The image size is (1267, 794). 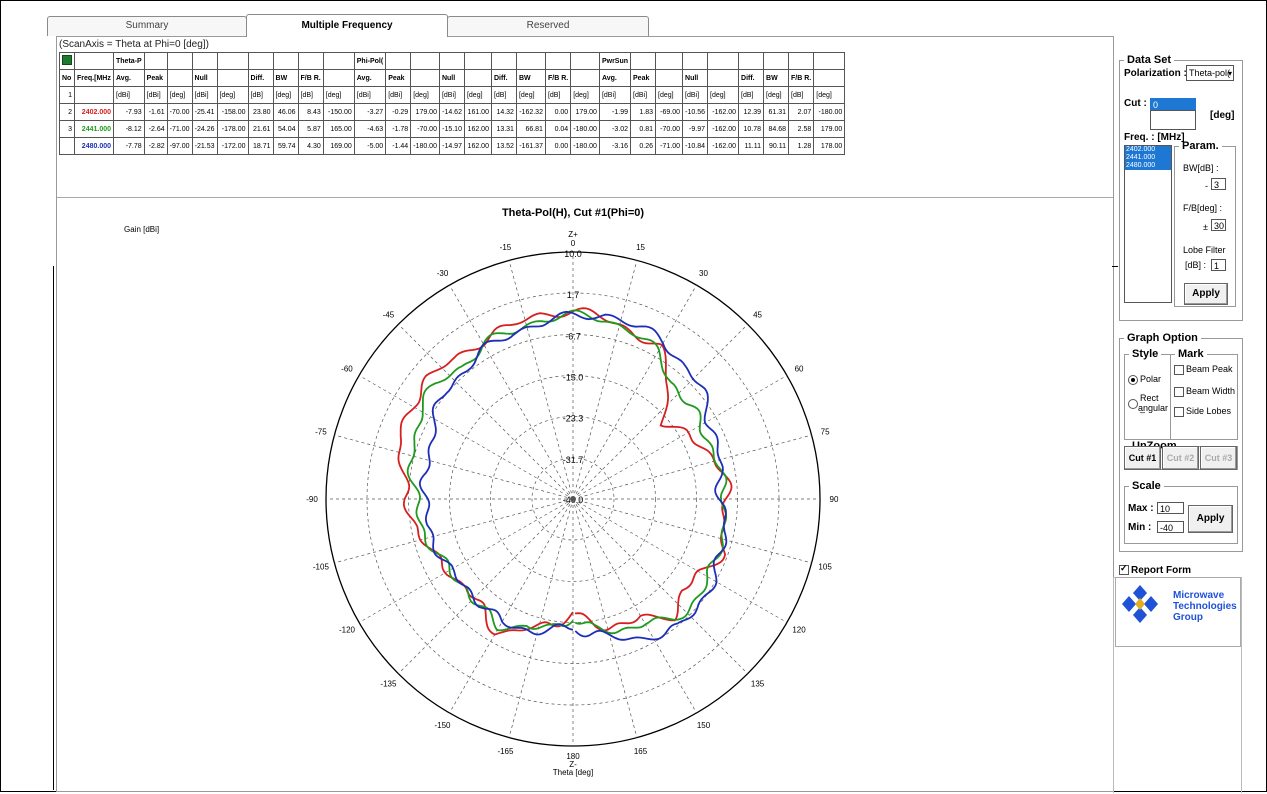 What do you see at coordinates (1146, 486) in the screenshot?
I see `scale-title: Scale` at bounding box center [1146, 486].